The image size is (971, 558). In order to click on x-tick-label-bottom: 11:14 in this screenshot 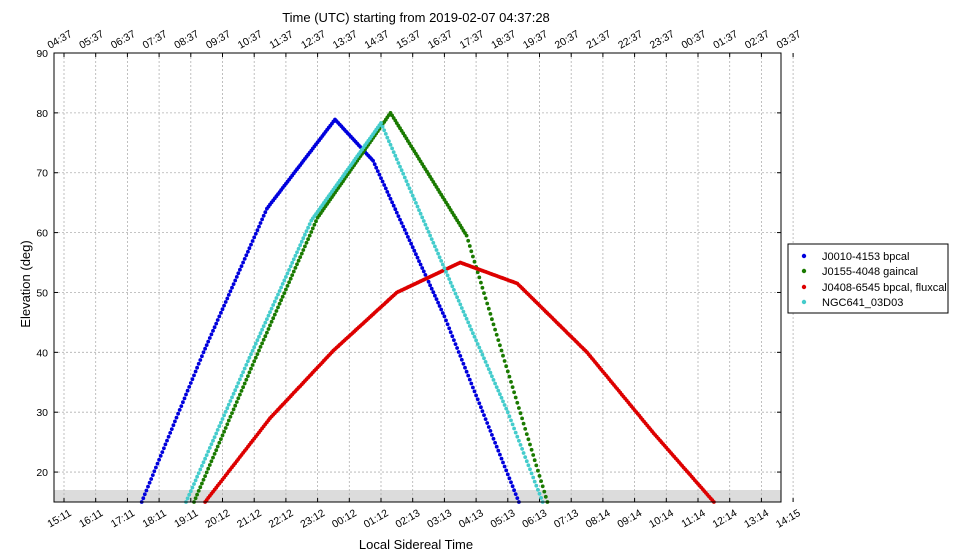, I will do `click(693, 518)`.